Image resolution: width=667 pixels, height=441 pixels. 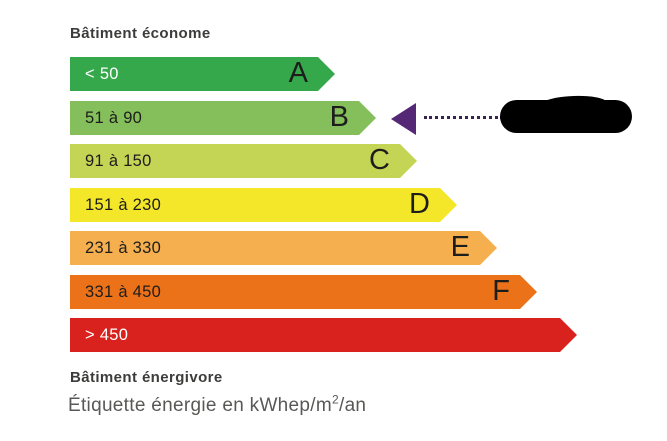 I want to click on energy-range-label: 151 à 230, so click(x=123, y=205).